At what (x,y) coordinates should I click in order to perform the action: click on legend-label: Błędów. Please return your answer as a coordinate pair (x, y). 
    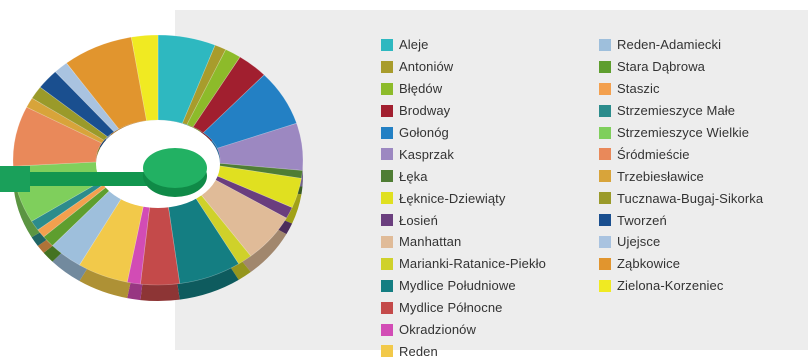
    Looking at the image, I should click on (421, 89).